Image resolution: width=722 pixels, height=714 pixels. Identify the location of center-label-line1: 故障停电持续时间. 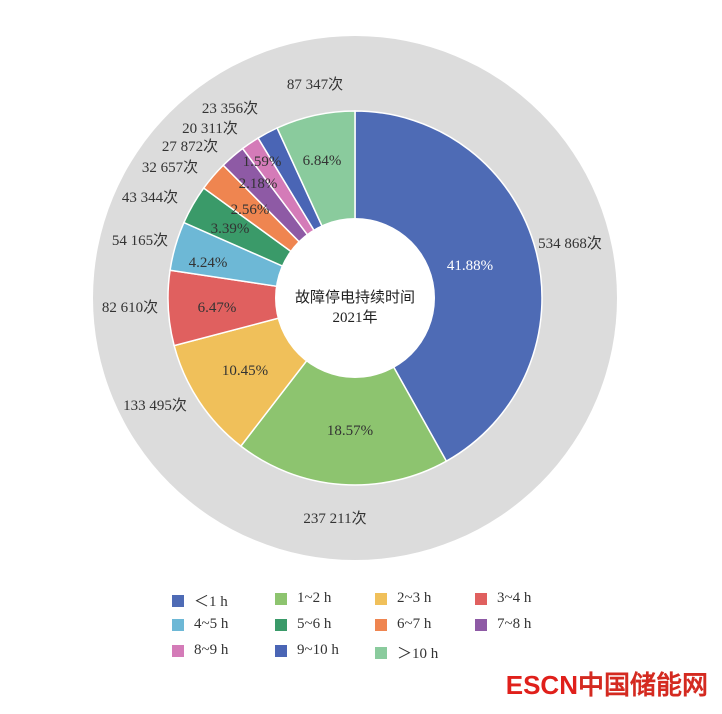
(355, 297).